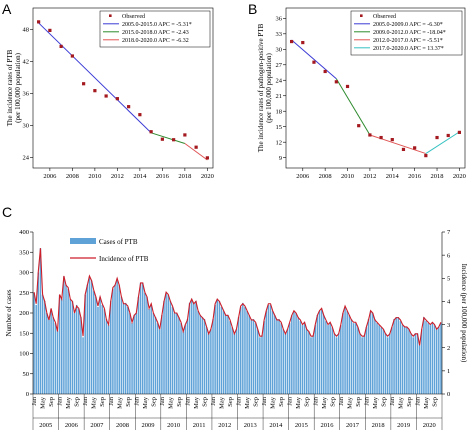 The height and width of the screenshot is (434, 474). Describe the element at coordinates (279, 49) in the screenshot. I see `y-tick-label: 30` at that location.